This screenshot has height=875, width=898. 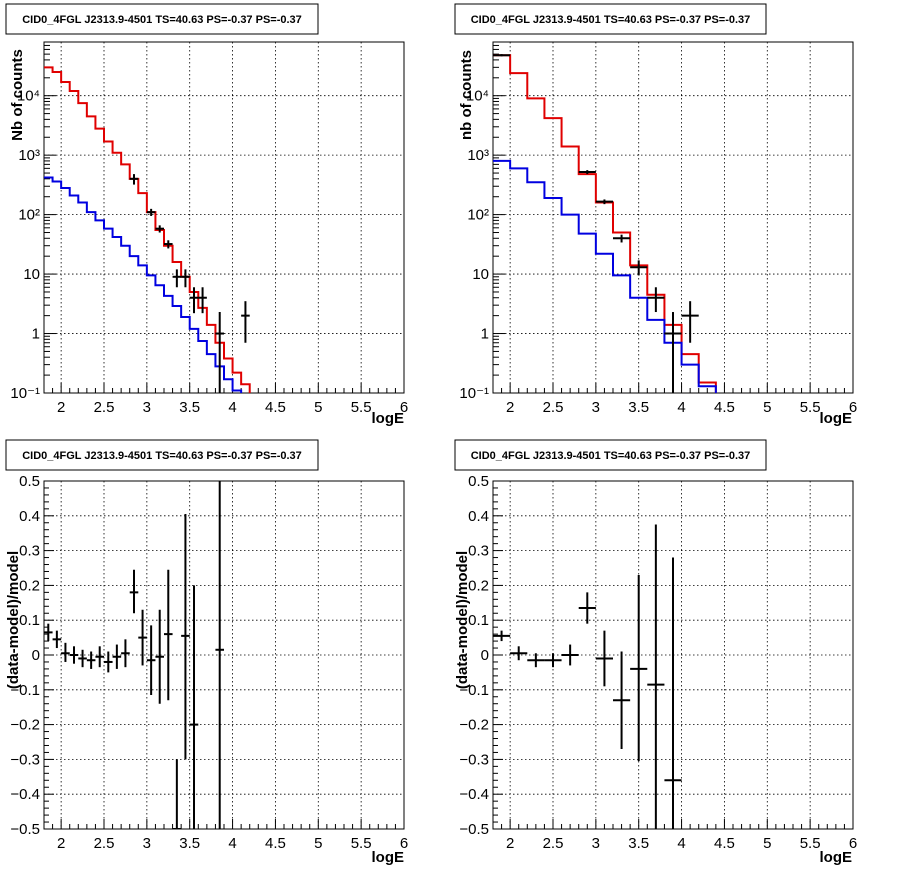 What do you see at coordinates (474, 794) in the screenshot?
I see `y-tick-label: −0.4` at bounding box center [474, 794].